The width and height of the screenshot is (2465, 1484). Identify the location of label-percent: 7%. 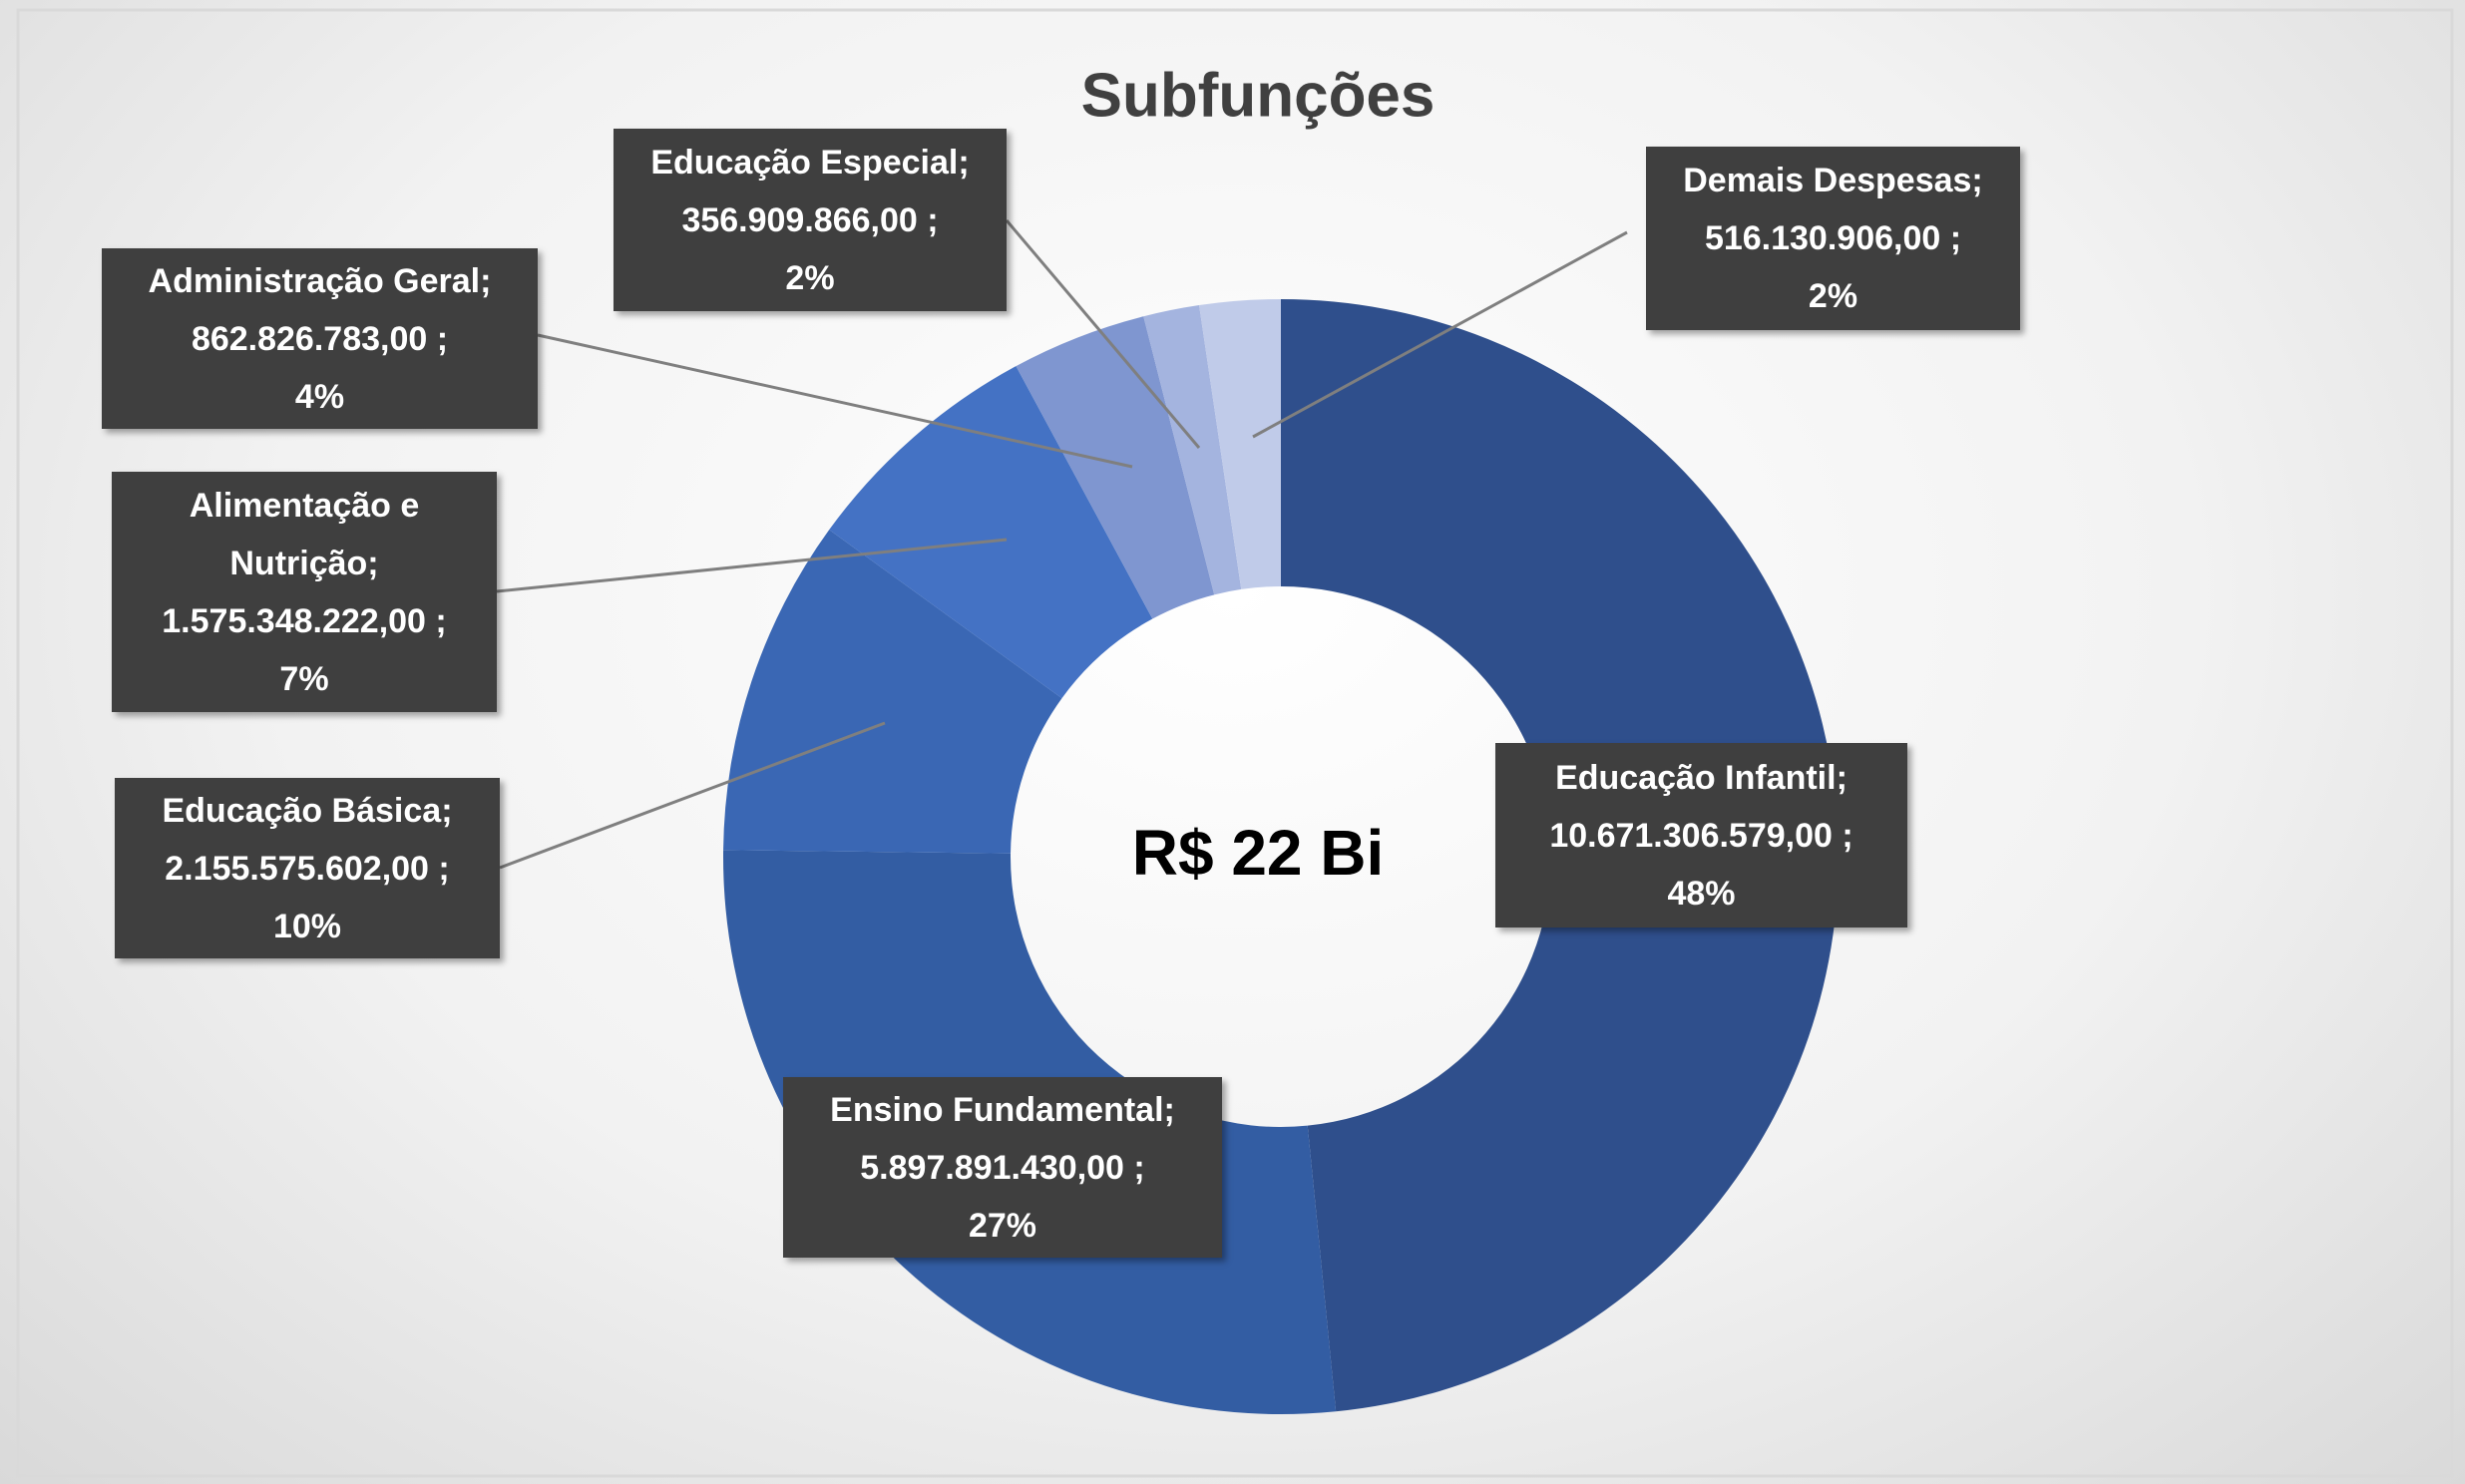
(304, 678).